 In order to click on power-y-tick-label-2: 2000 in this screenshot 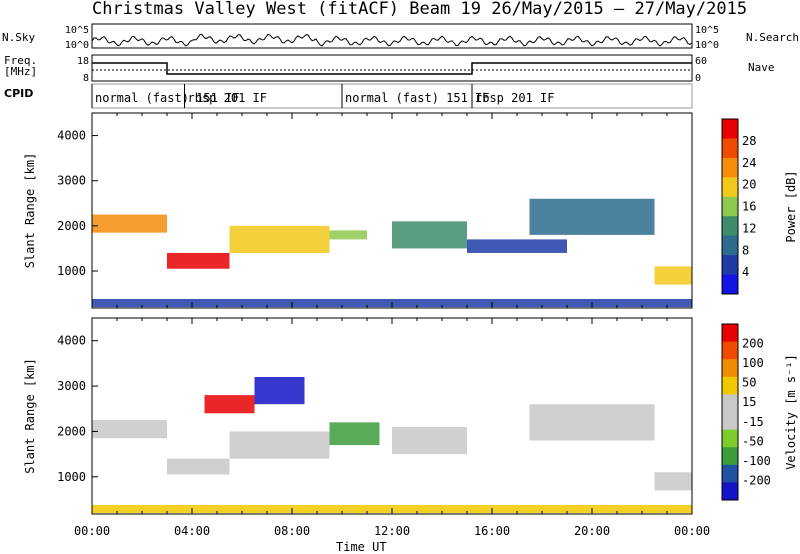, I will do `click(71, 226)`.